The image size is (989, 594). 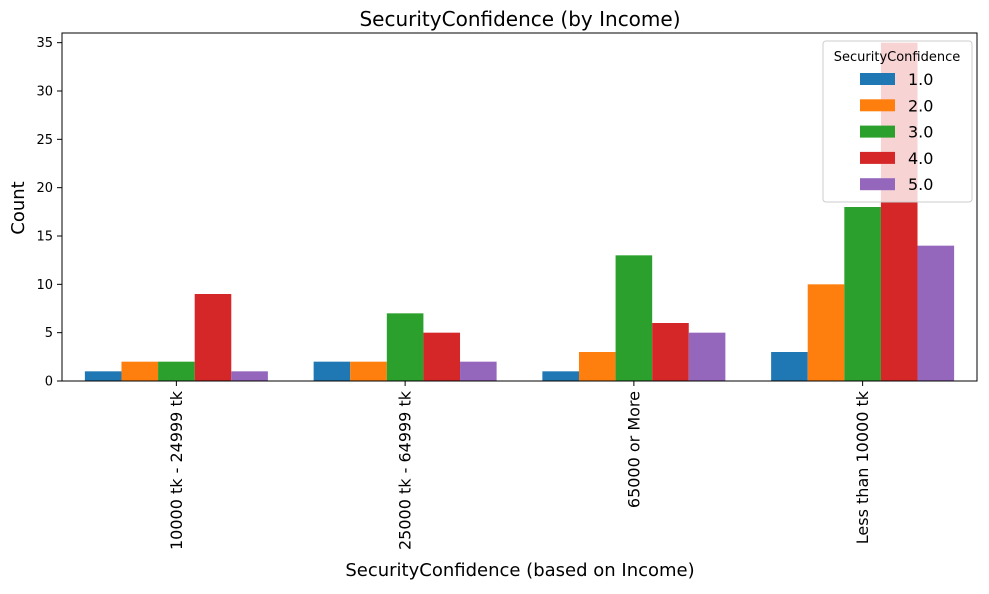 I want to click on y-tick-label: 5, so click(x=49, y=333).